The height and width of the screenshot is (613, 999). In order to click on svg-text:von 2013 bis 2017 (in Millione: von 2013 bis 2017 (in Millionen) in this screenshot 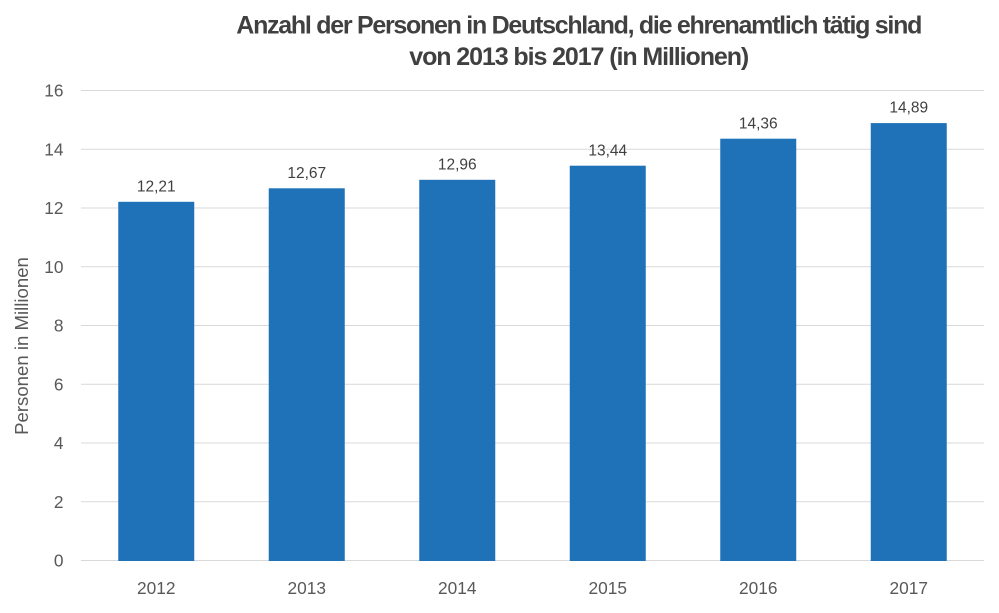, I will do `click(579, 57)`.